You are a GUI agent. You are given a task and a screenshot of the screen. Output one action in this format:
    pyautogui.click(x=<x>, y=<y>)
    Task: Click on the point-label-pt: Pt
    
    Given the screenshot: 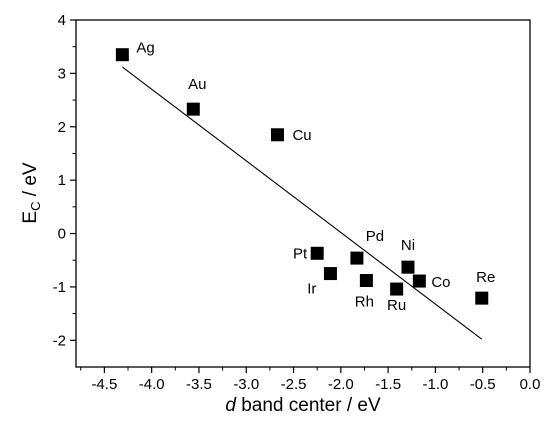 What is the action you would take?
    pyautogui.click(x=300, y=253)
    